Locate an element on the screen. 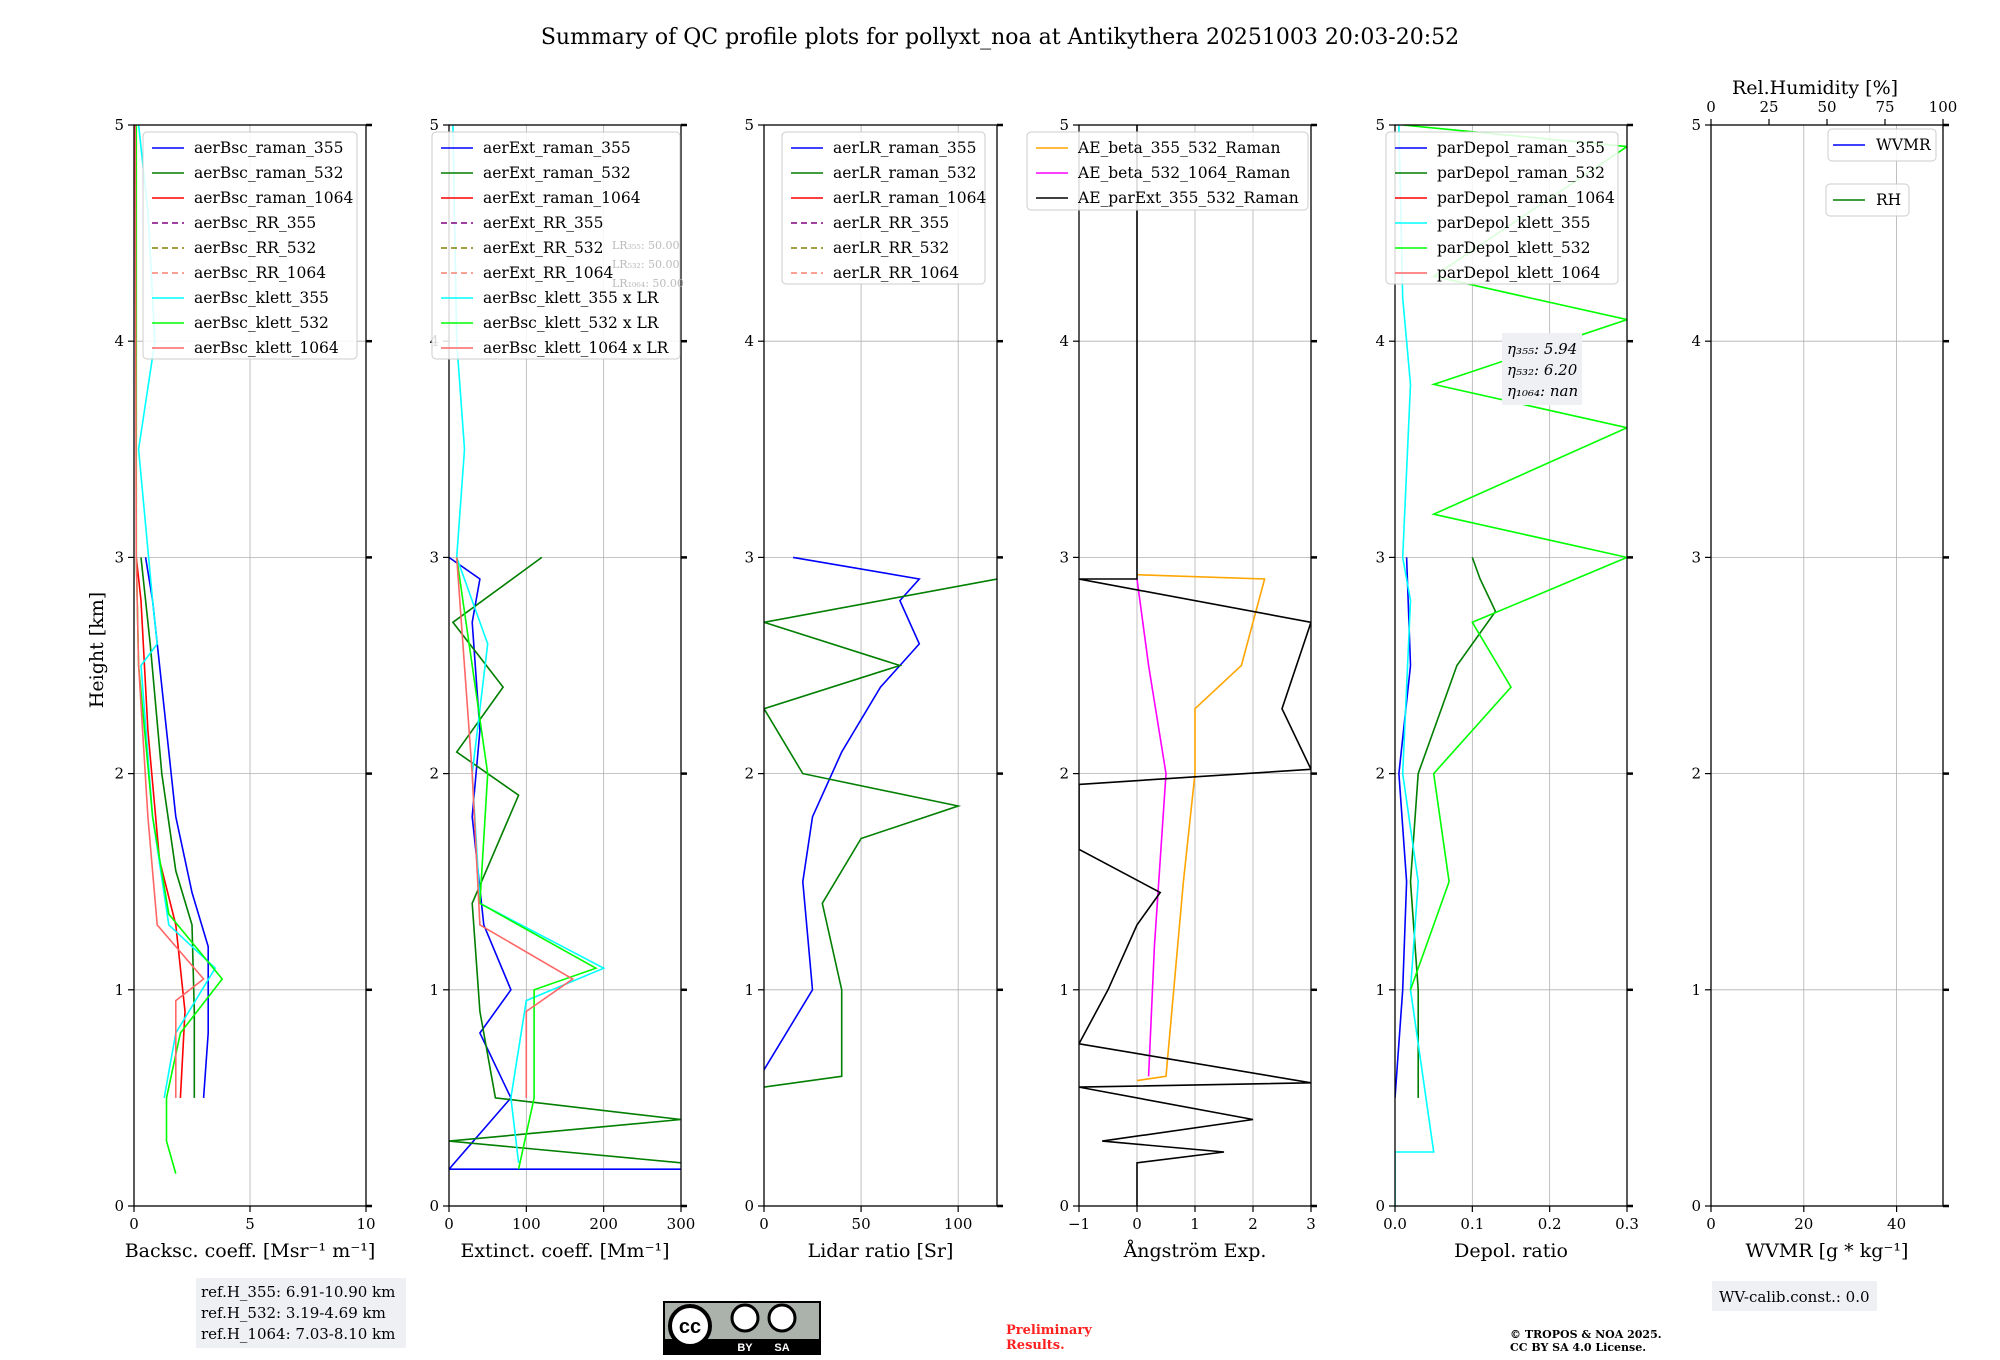 This screenshot has height=1360, width=2000. x-axis-label: Extinct. coeff. [Mm⁻¹] is located at coordinates (564, 1251).